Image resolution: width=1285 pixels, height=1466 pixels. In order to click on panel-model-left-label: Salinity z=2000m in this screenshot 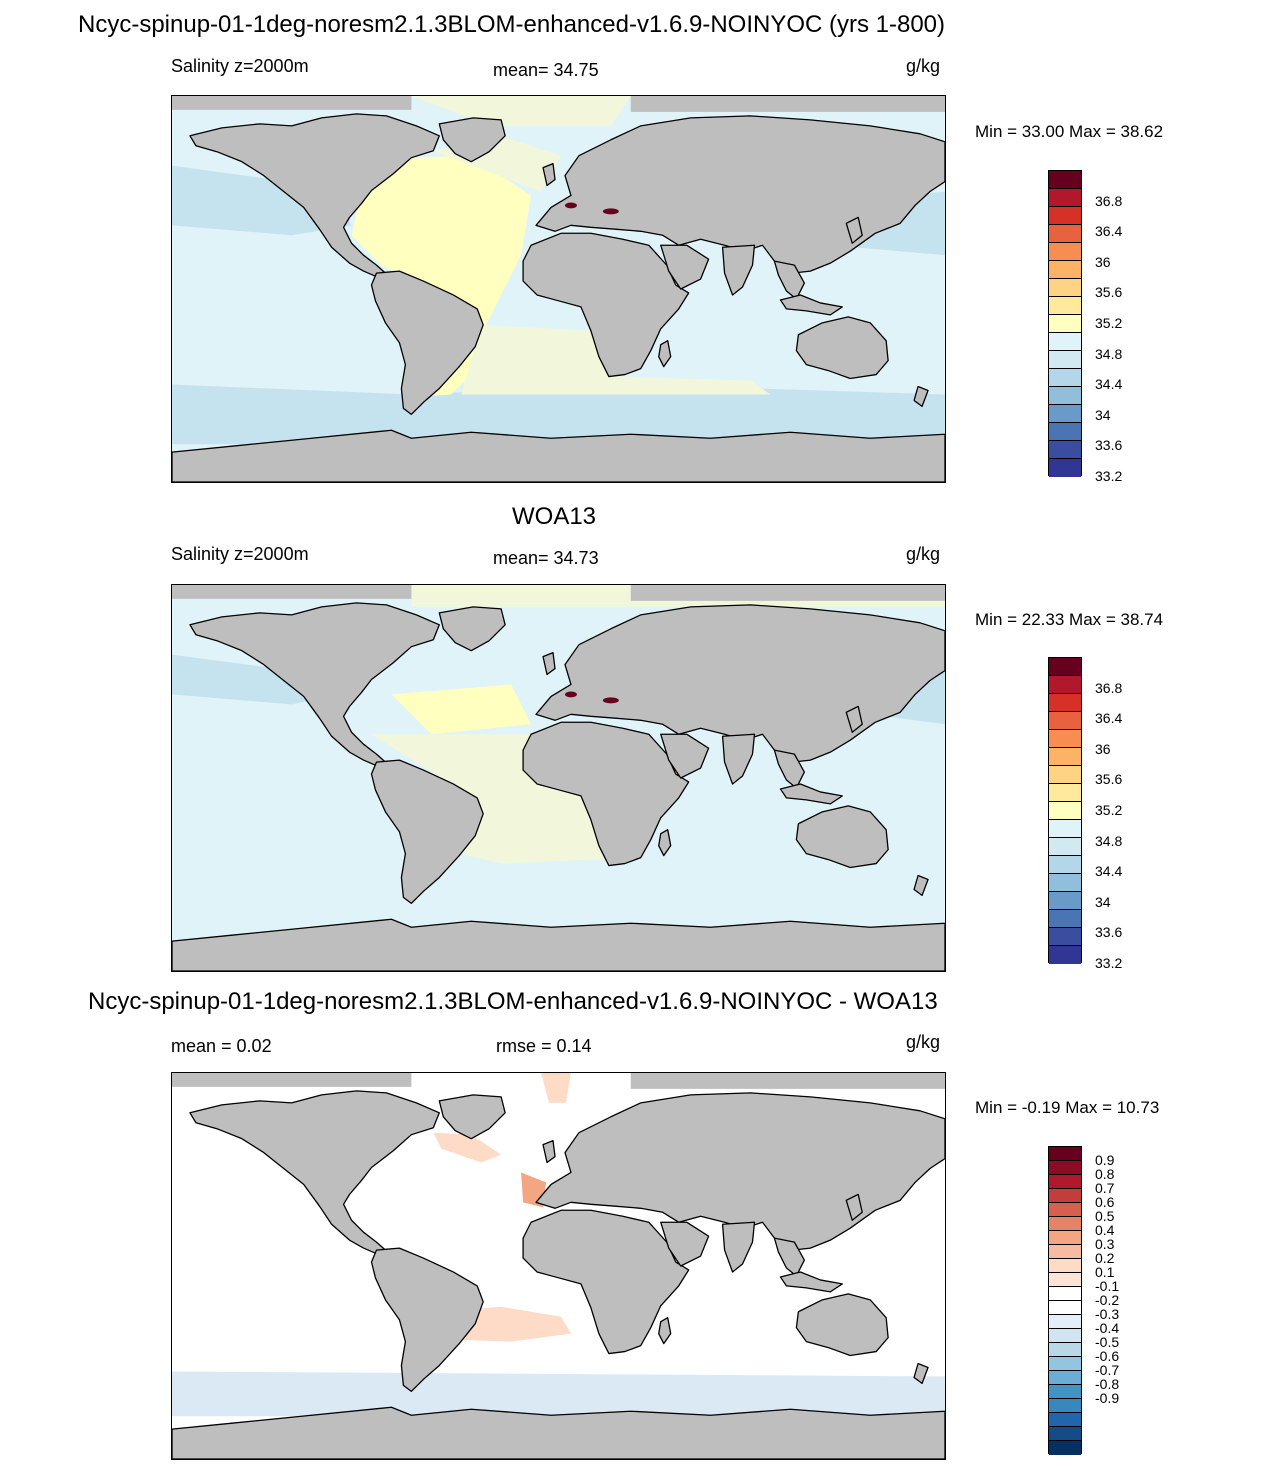, I will do `click(240, 66)`.